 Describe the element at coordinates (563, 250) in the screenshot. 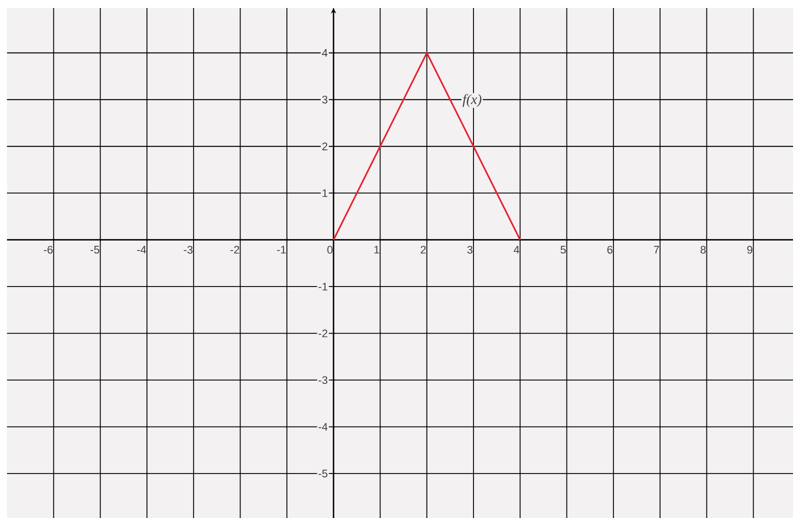

I see `x-tick-label: 5` at that location.